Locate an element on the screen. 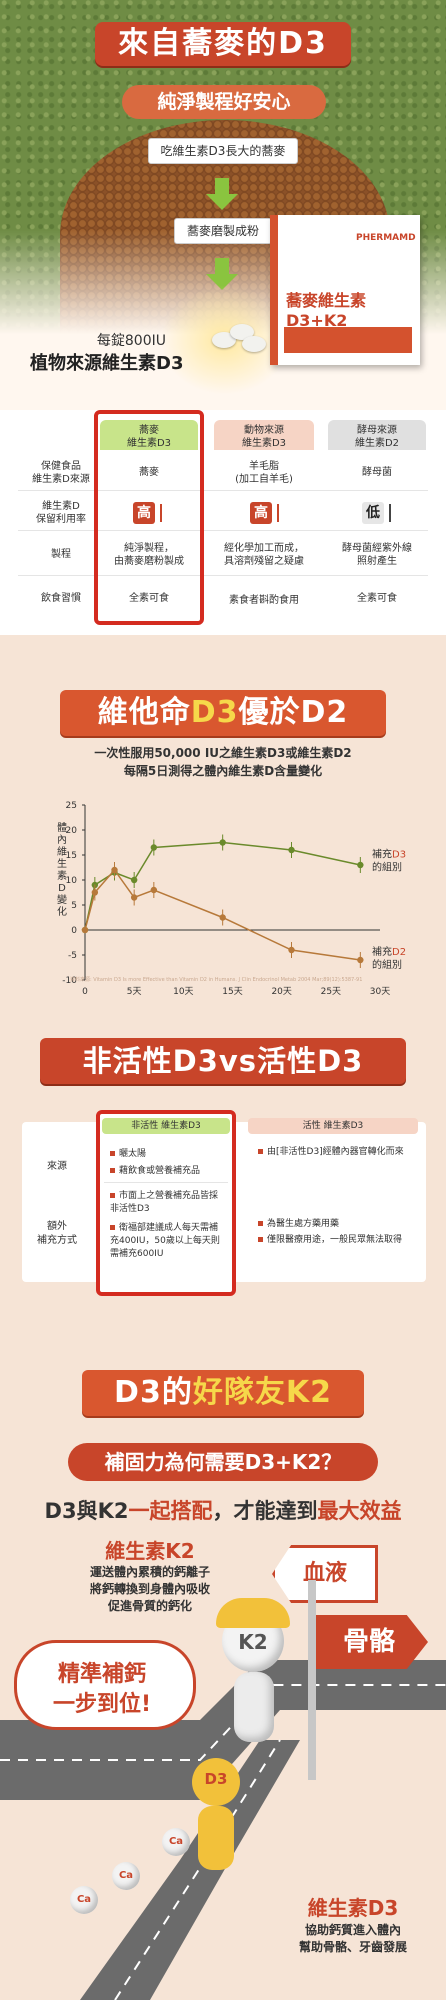 This screenshot has height=2000, width=446. cell-source: 羊毛脂 (加工自羊毛) is located at coordinates (264, 473).